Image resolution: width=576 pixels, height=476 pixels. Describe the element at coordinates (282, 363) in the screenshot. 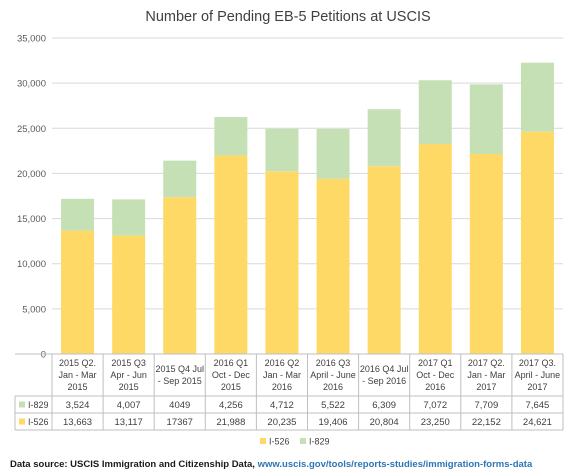

I see `category-label: 2016 Q2` at that location.